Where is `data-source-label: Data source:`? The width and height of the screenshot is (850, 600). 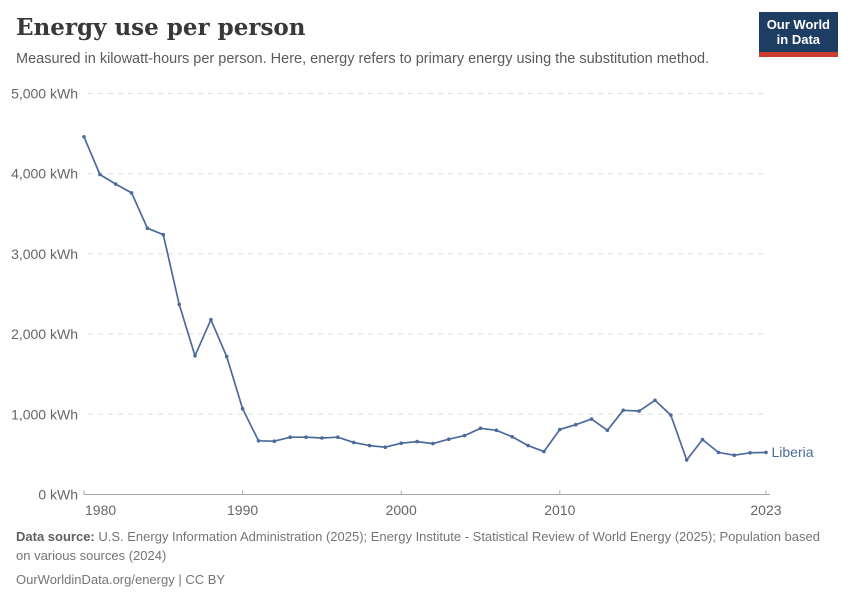 data-source-label: Data source: is located at coordinates (55, 536).